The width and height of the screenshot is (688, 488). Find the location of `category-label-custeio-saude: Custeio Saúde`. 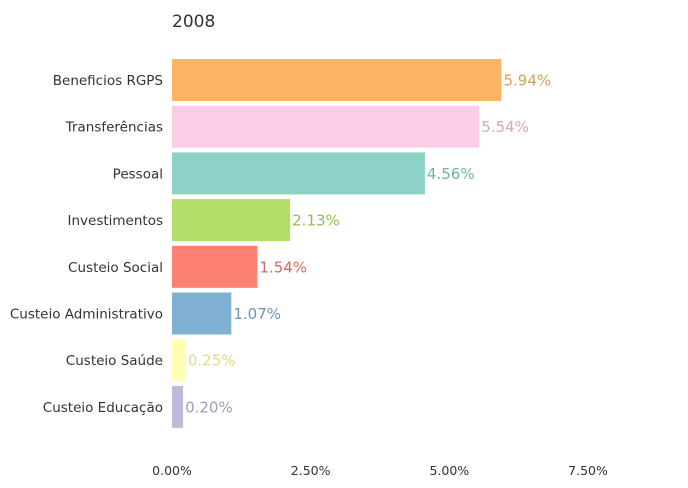

category-label-custeio-saude: Custeio Saúde is located at coordinates (114, 361).